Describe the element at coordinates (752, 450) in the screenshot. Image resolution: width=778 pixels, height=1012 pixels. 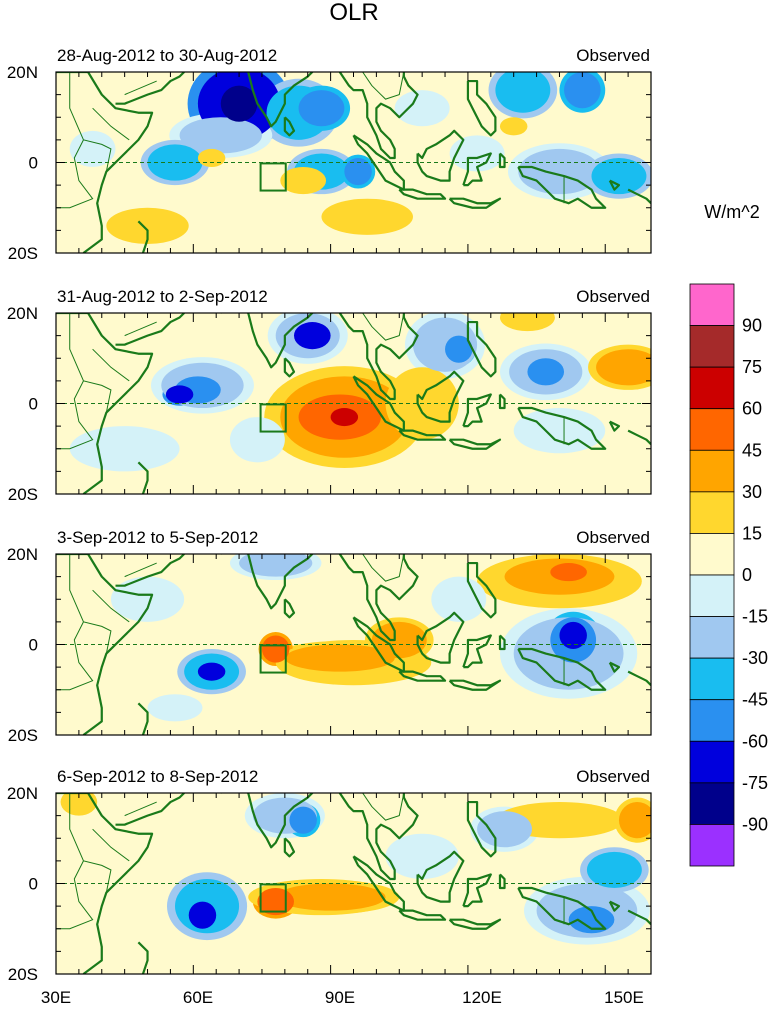
I see `colorbar-level-label: 45` at that location.